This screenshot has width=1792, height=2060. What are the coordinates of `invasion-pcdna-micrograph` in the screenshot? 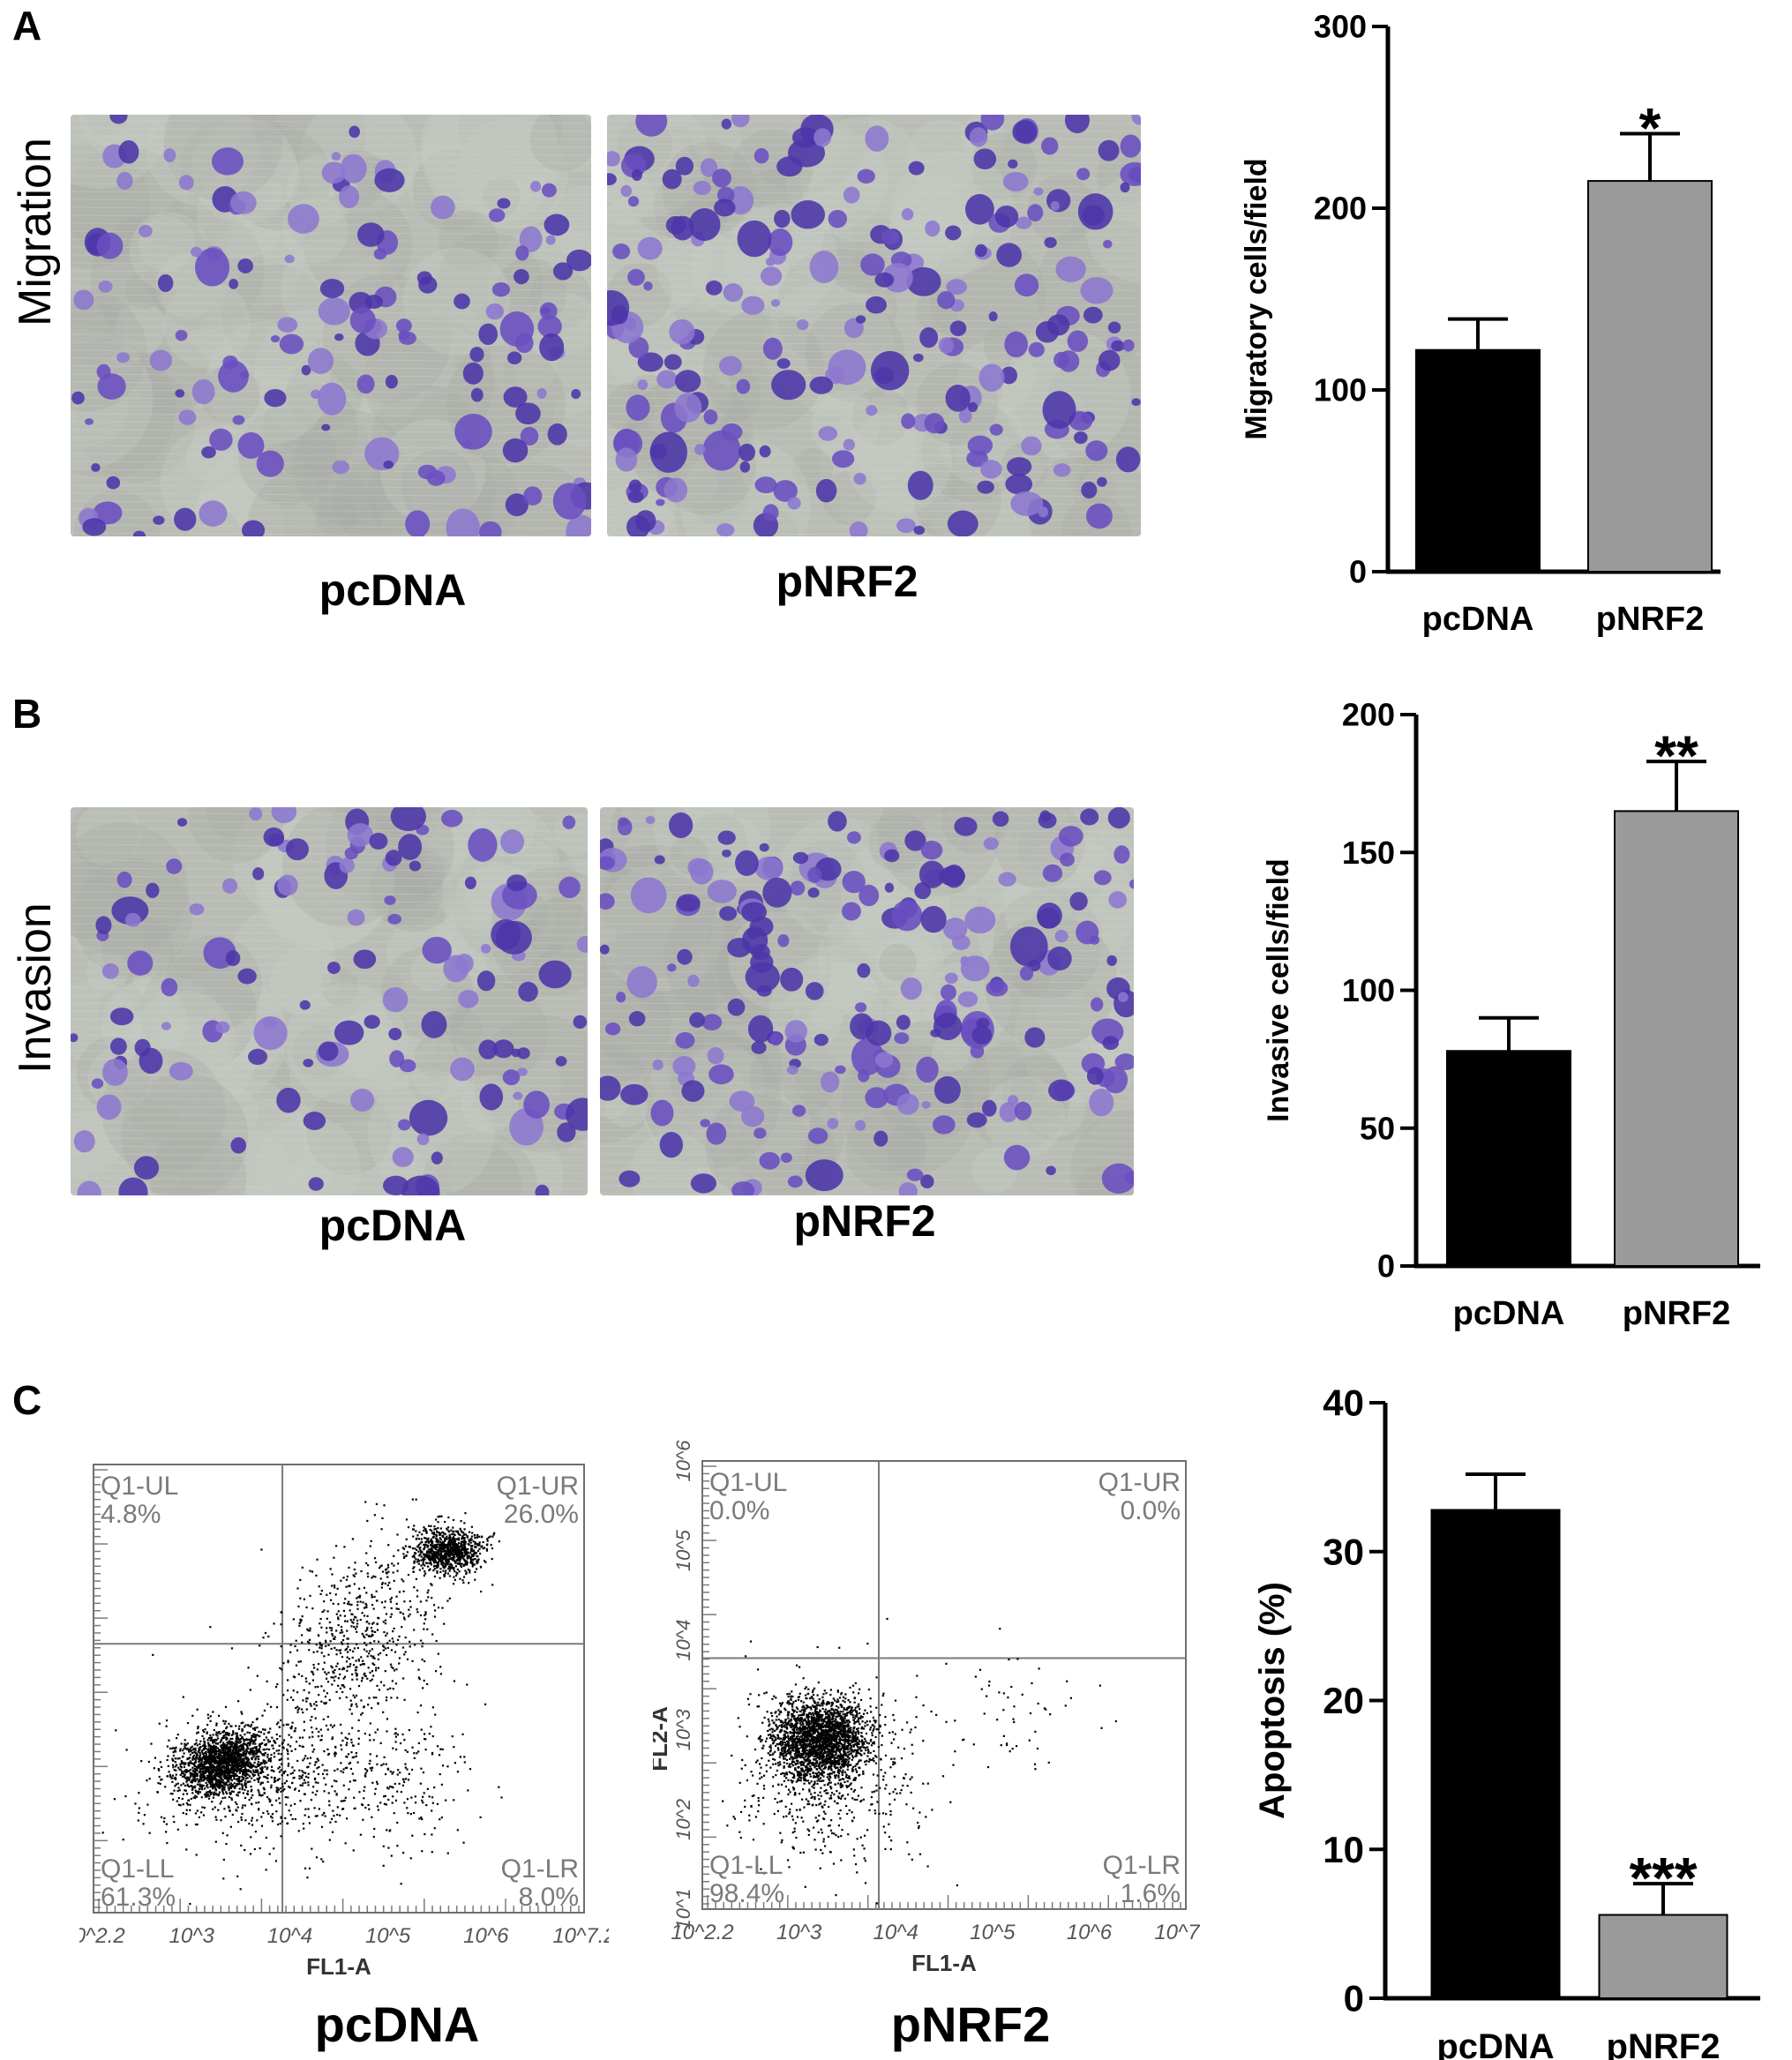 It's located at (329, 1001).